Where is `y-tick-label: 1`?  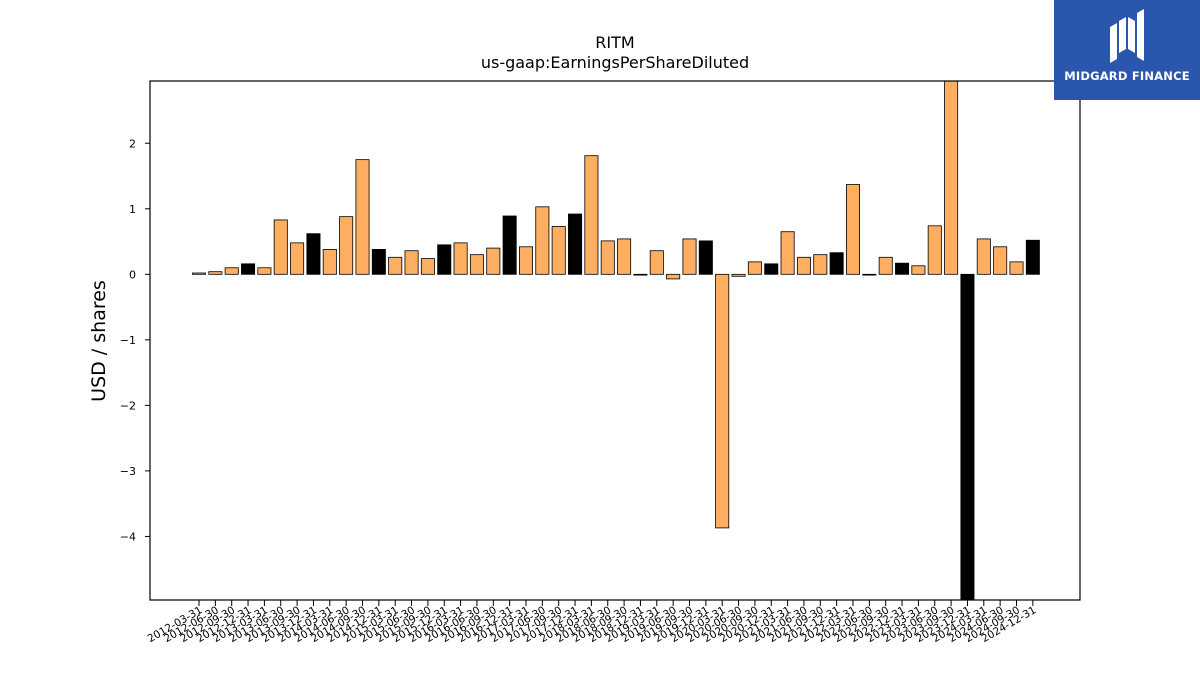
y-tick-label: 1 is located at coordinates (132, 209).